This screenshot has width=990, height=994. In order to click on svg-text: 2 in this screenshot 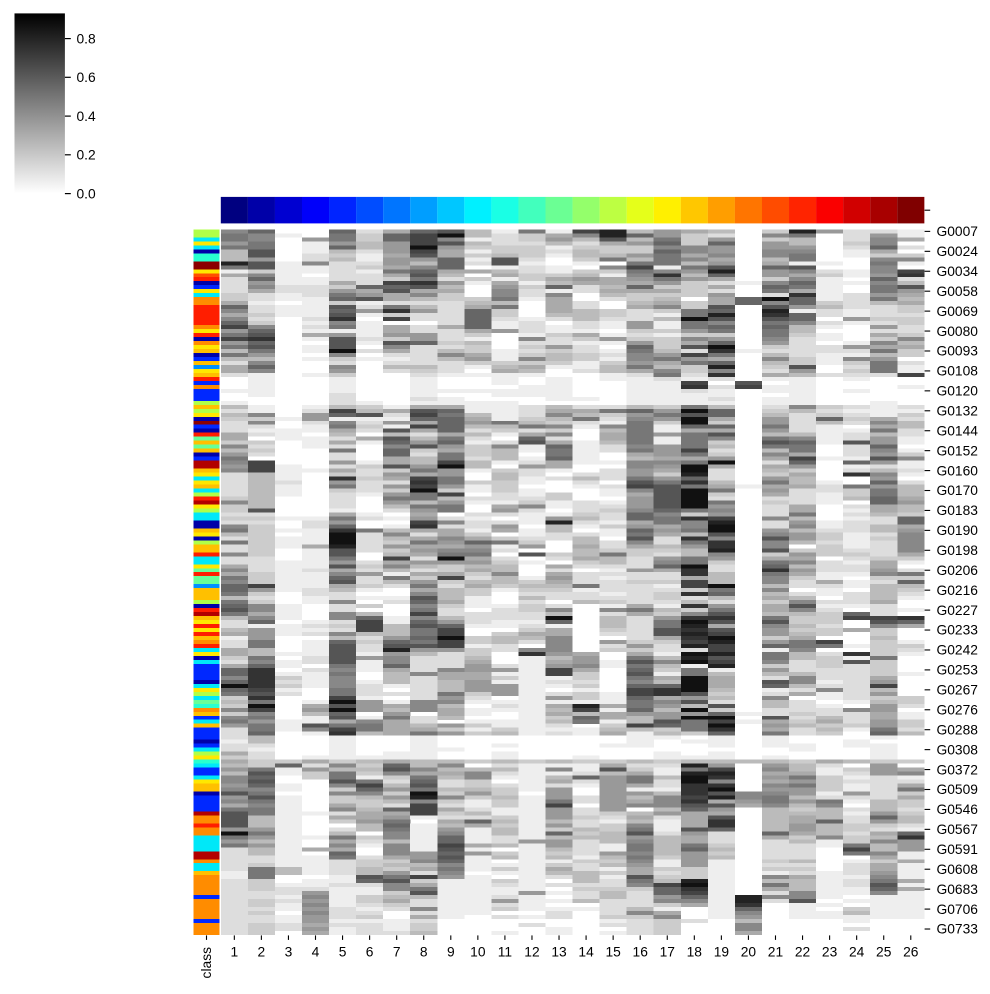, I will do `click(262, 952)`.